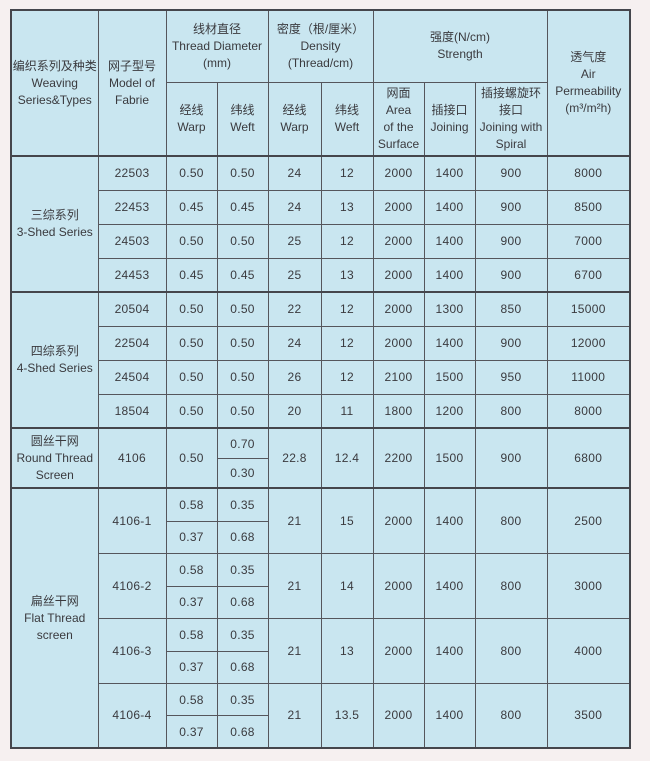 The image size is (650, 761). I want to click on split-value-bottom: 0.30, so click(242, 472).